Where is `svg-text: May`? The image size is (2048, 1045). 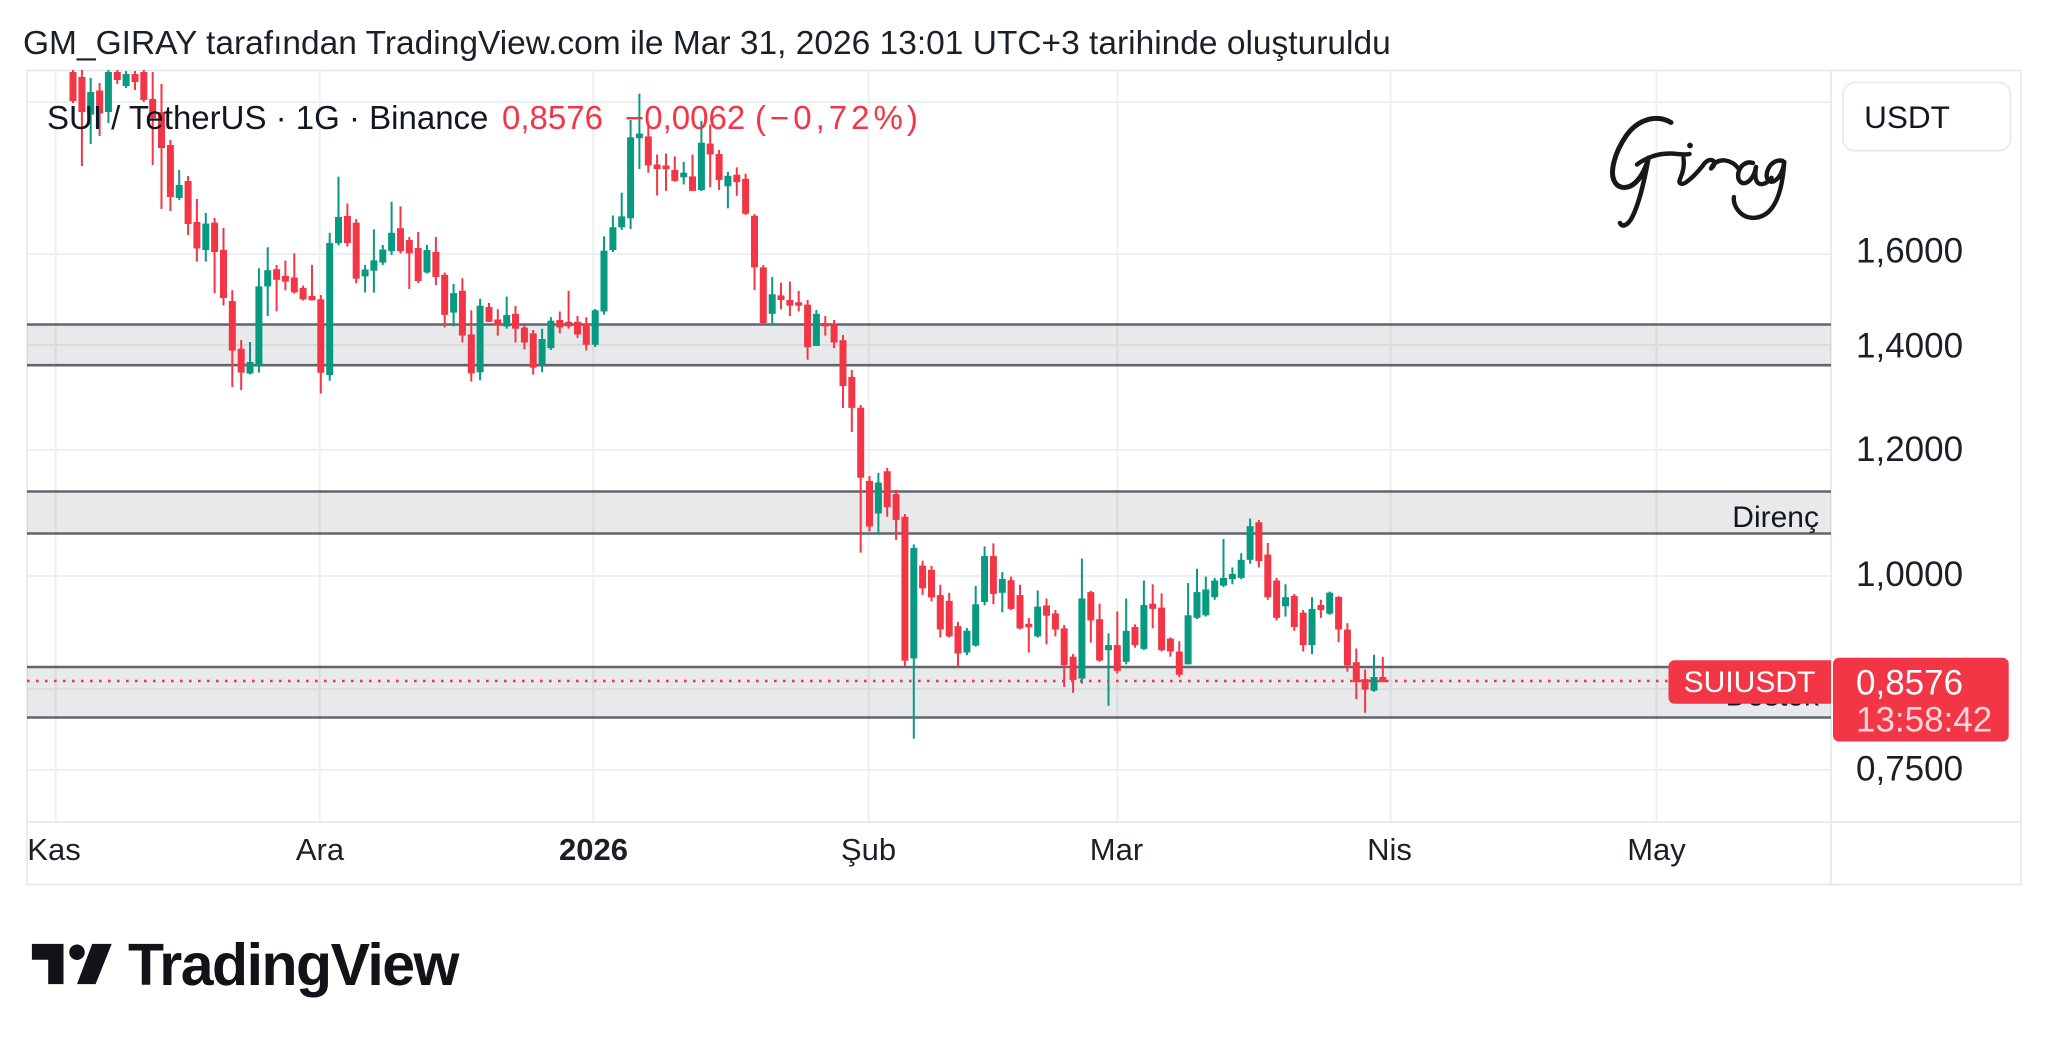 svg-text: May is located at coordinates (1656, 849).